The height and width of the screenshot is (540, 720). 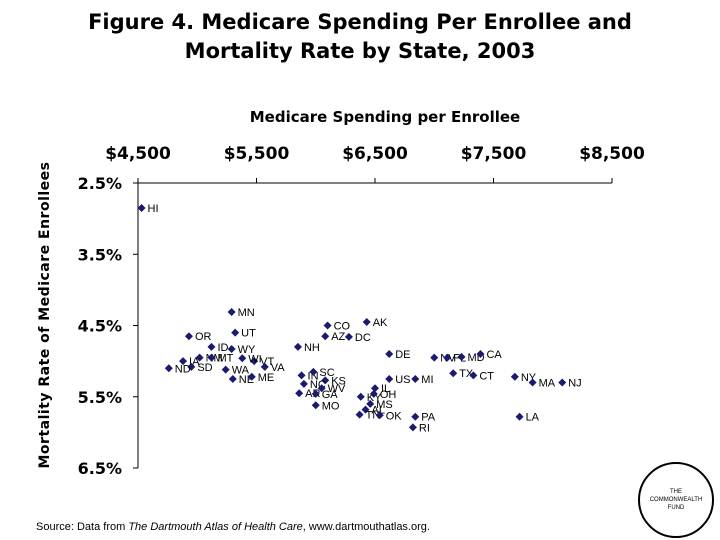 I want to click on point-label-ga: GA, so click(x=330, y=395).